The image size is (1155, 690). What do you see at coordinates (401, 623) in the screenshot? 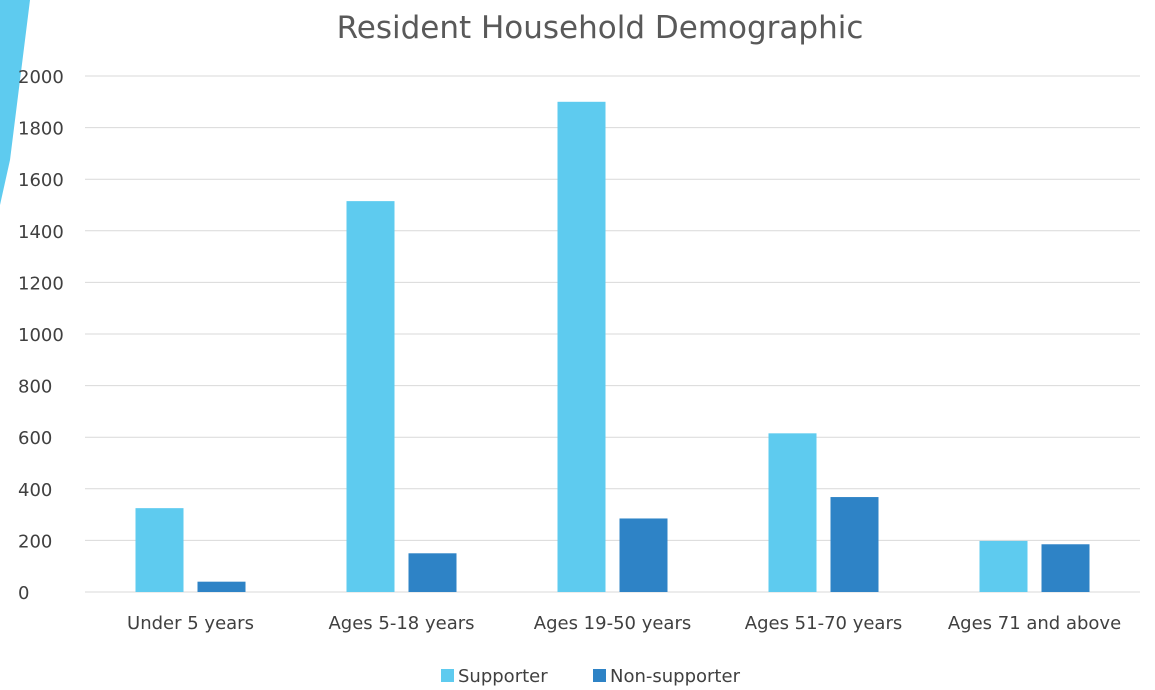
I see `x-category-label: Ages 5-18 years` at bounding box center [401, 623].